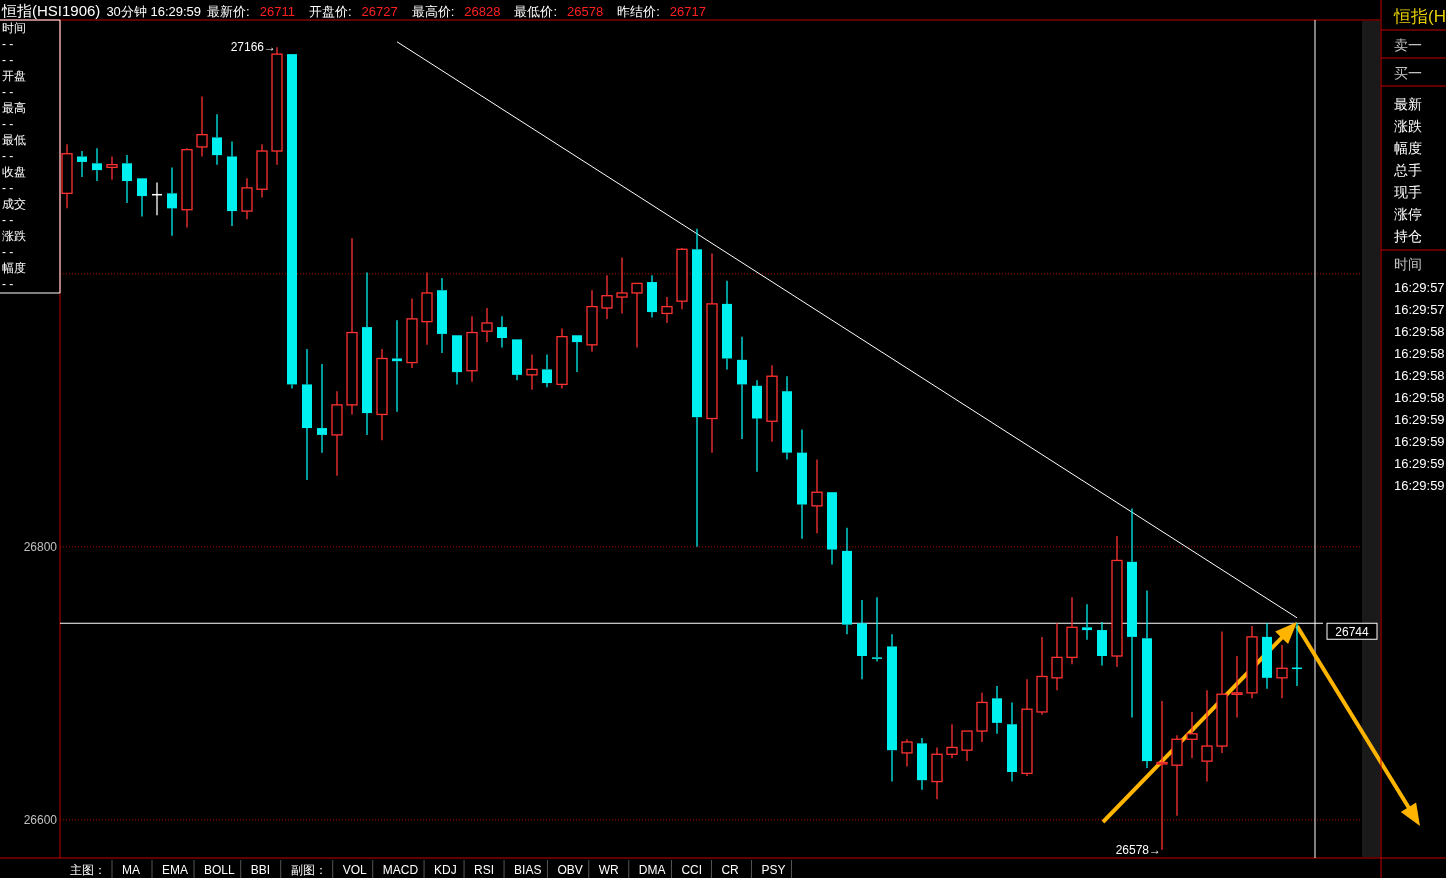  What do you see at coordinates (484, 870) in the screenshot?
I see `text: RSI` at bounding box center [484, 870].